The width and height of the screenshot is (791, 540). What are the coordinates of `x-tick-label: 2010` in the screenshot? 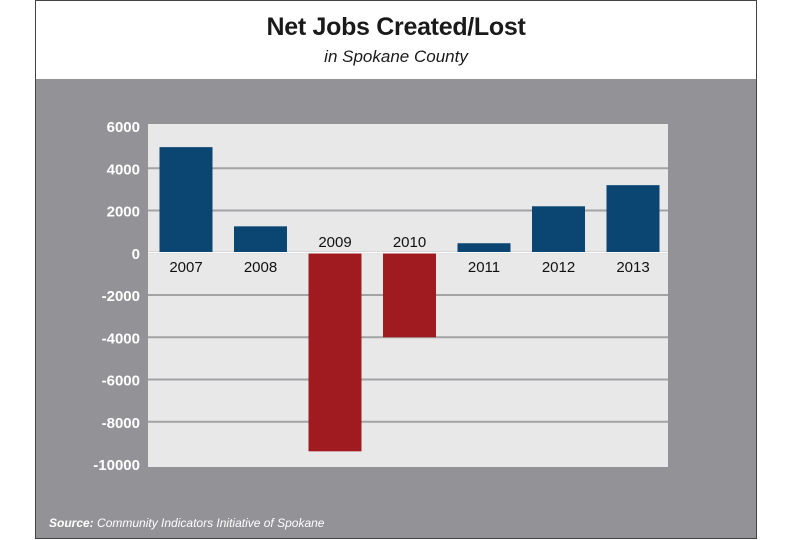 It's located at (409, 242).